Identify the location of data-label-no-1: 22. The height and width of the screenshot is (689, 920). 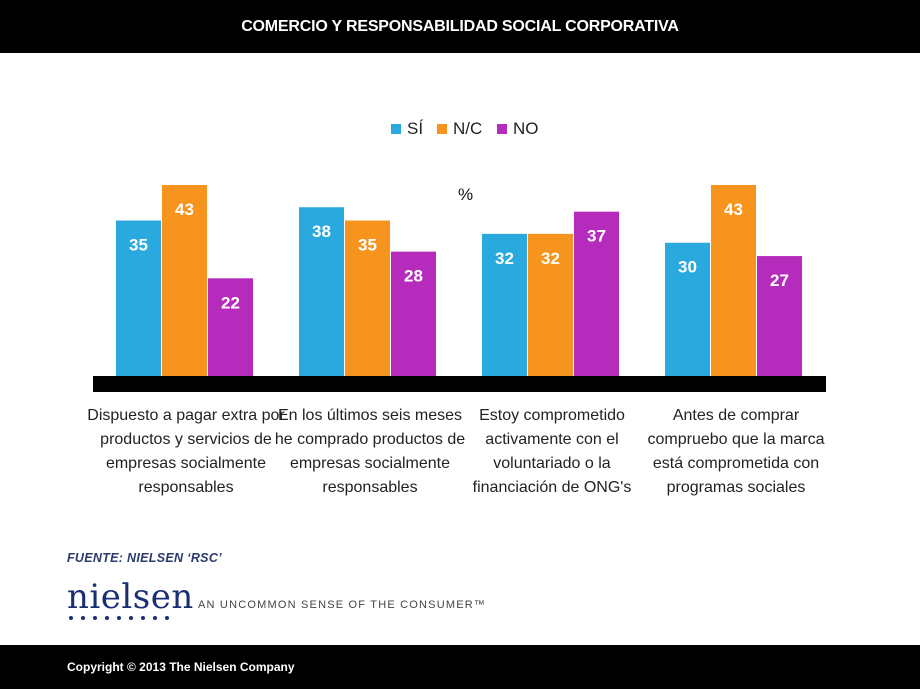
(230, 302).